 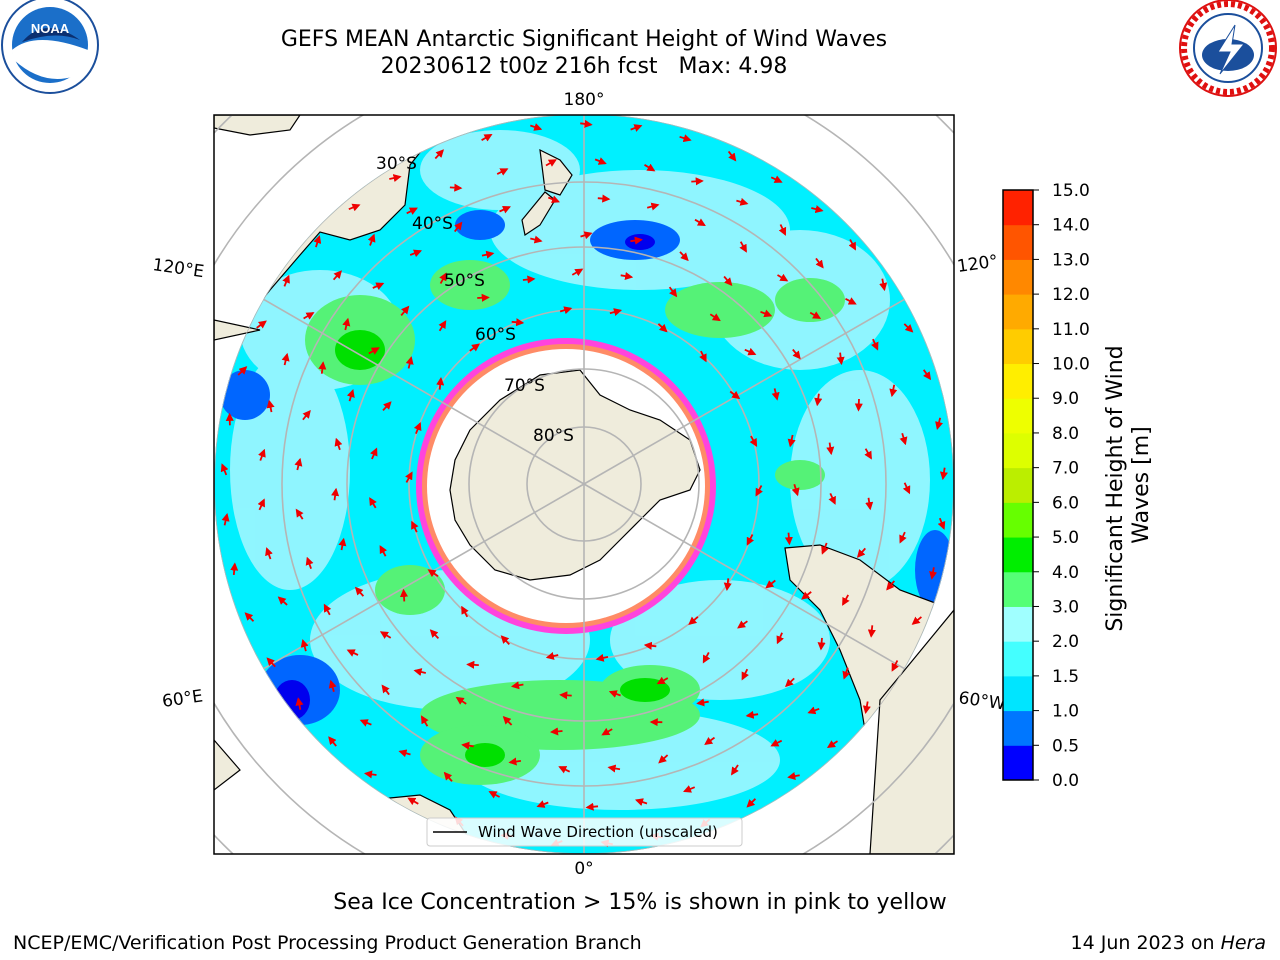 What do you see at coordinates (178, 268) in the screenshot?
I see `lon-label-120e: 120°E` at bounding box center [178, 268].